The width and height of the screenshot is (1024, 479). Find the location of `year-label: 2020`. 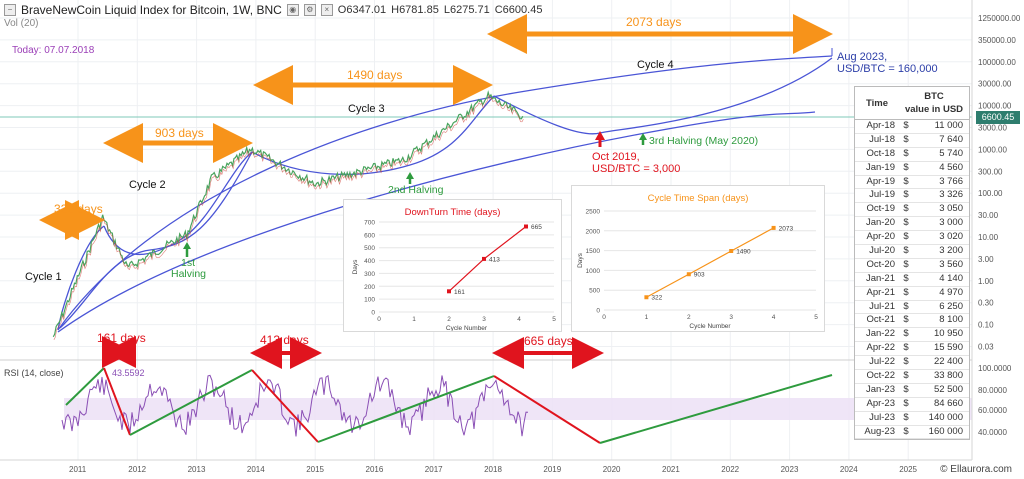

year-label: 2020 is located at coordinates (612, 469).